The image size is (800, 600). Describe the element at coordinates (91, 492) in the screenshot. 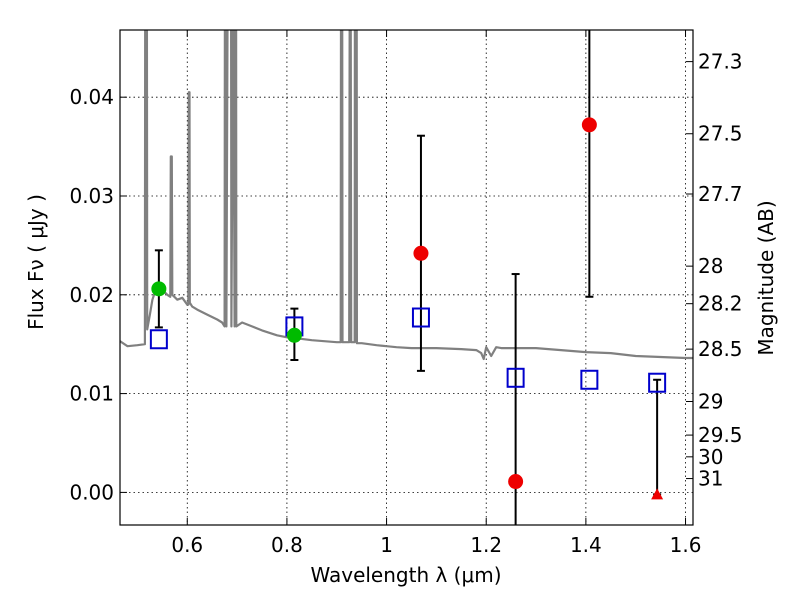

I see `y-tick-label: 0.00` at that location.